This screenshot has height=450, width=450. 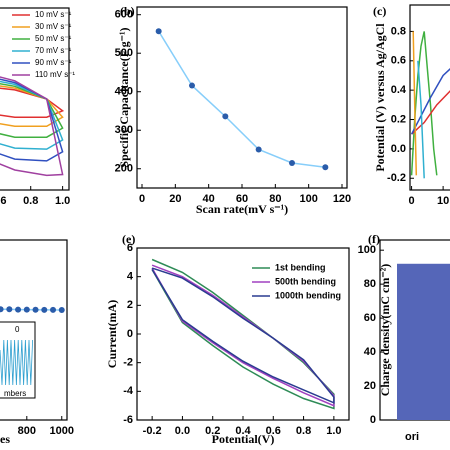 What do you see at coordinates (367, 250) in the screenshot?
I see `y-tick-label: 100` at bounding box center [367, 250].